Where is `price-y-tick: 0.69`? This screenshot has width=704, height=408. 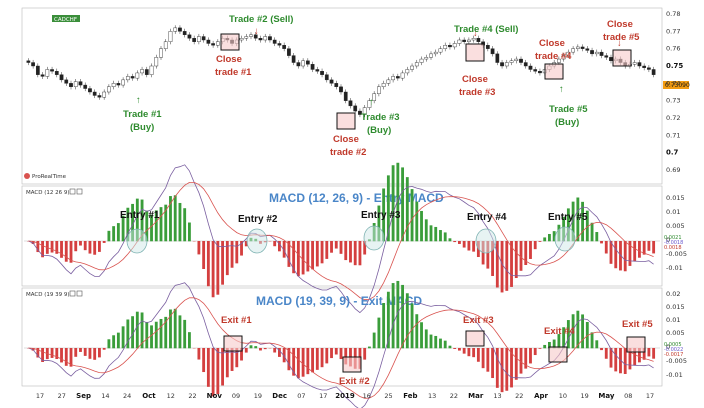 price-y-tick: 0.69 is located at coordinates (673, 170).